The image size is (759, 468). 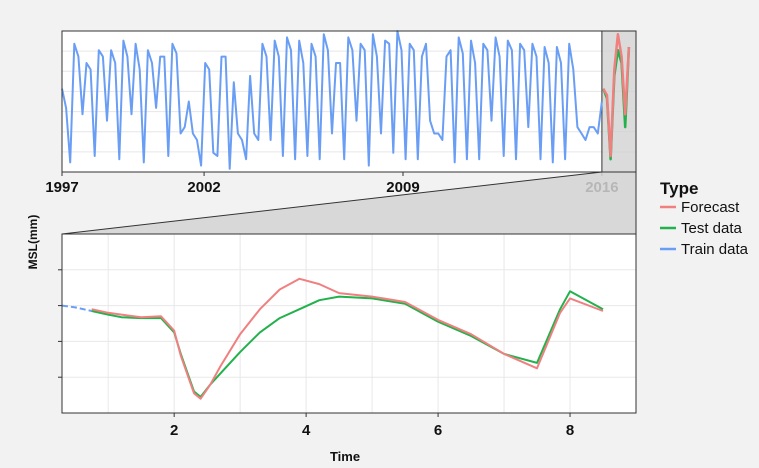 What do you see at coordinates (61, 187) in the screenshot?
I see `overview-tick-label: 1997` at bounding box center [61, 187].